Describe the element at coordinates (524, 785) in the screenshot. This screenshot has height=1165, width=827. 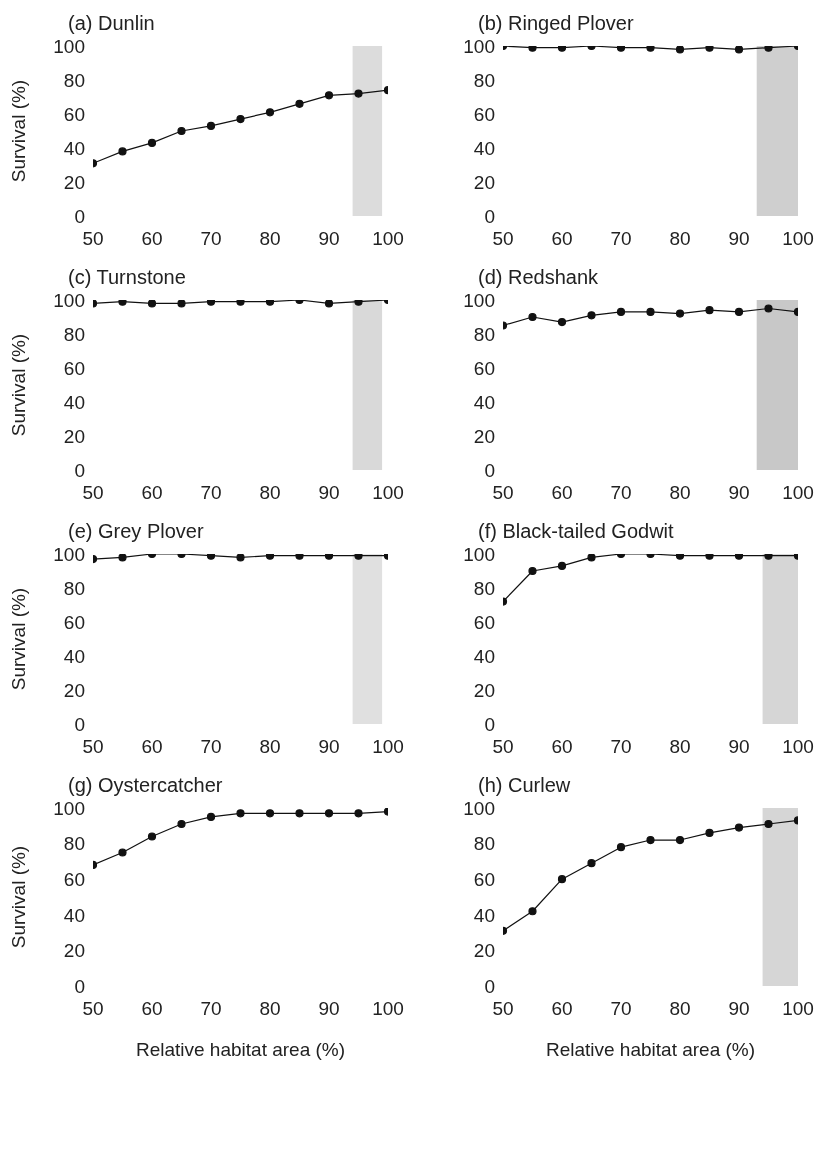
I see `chart-title: (h) Curlew` at that location.